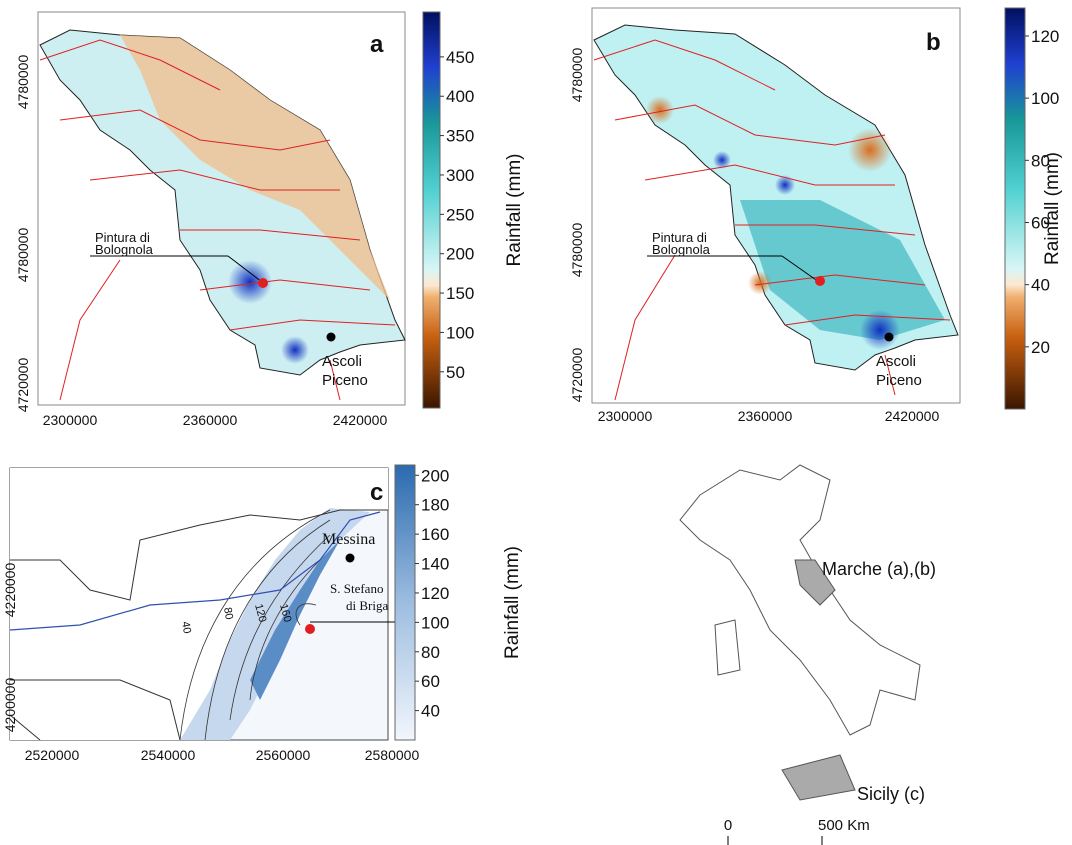  What do you see at coordinates (376, 492) in the screenshot?
I see `panel-label: c` at bounding box center [376, 492].